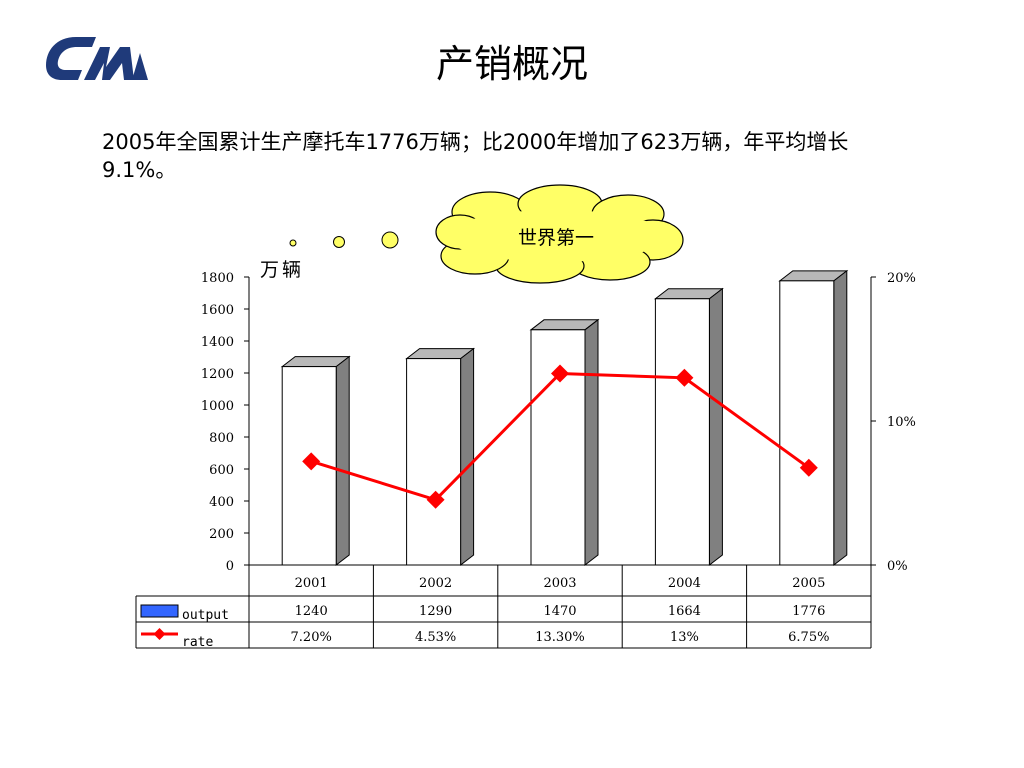 This screenshot has width=1024, height=768. I want to click on rate-value-label: 4.53%, so click(435, 637).